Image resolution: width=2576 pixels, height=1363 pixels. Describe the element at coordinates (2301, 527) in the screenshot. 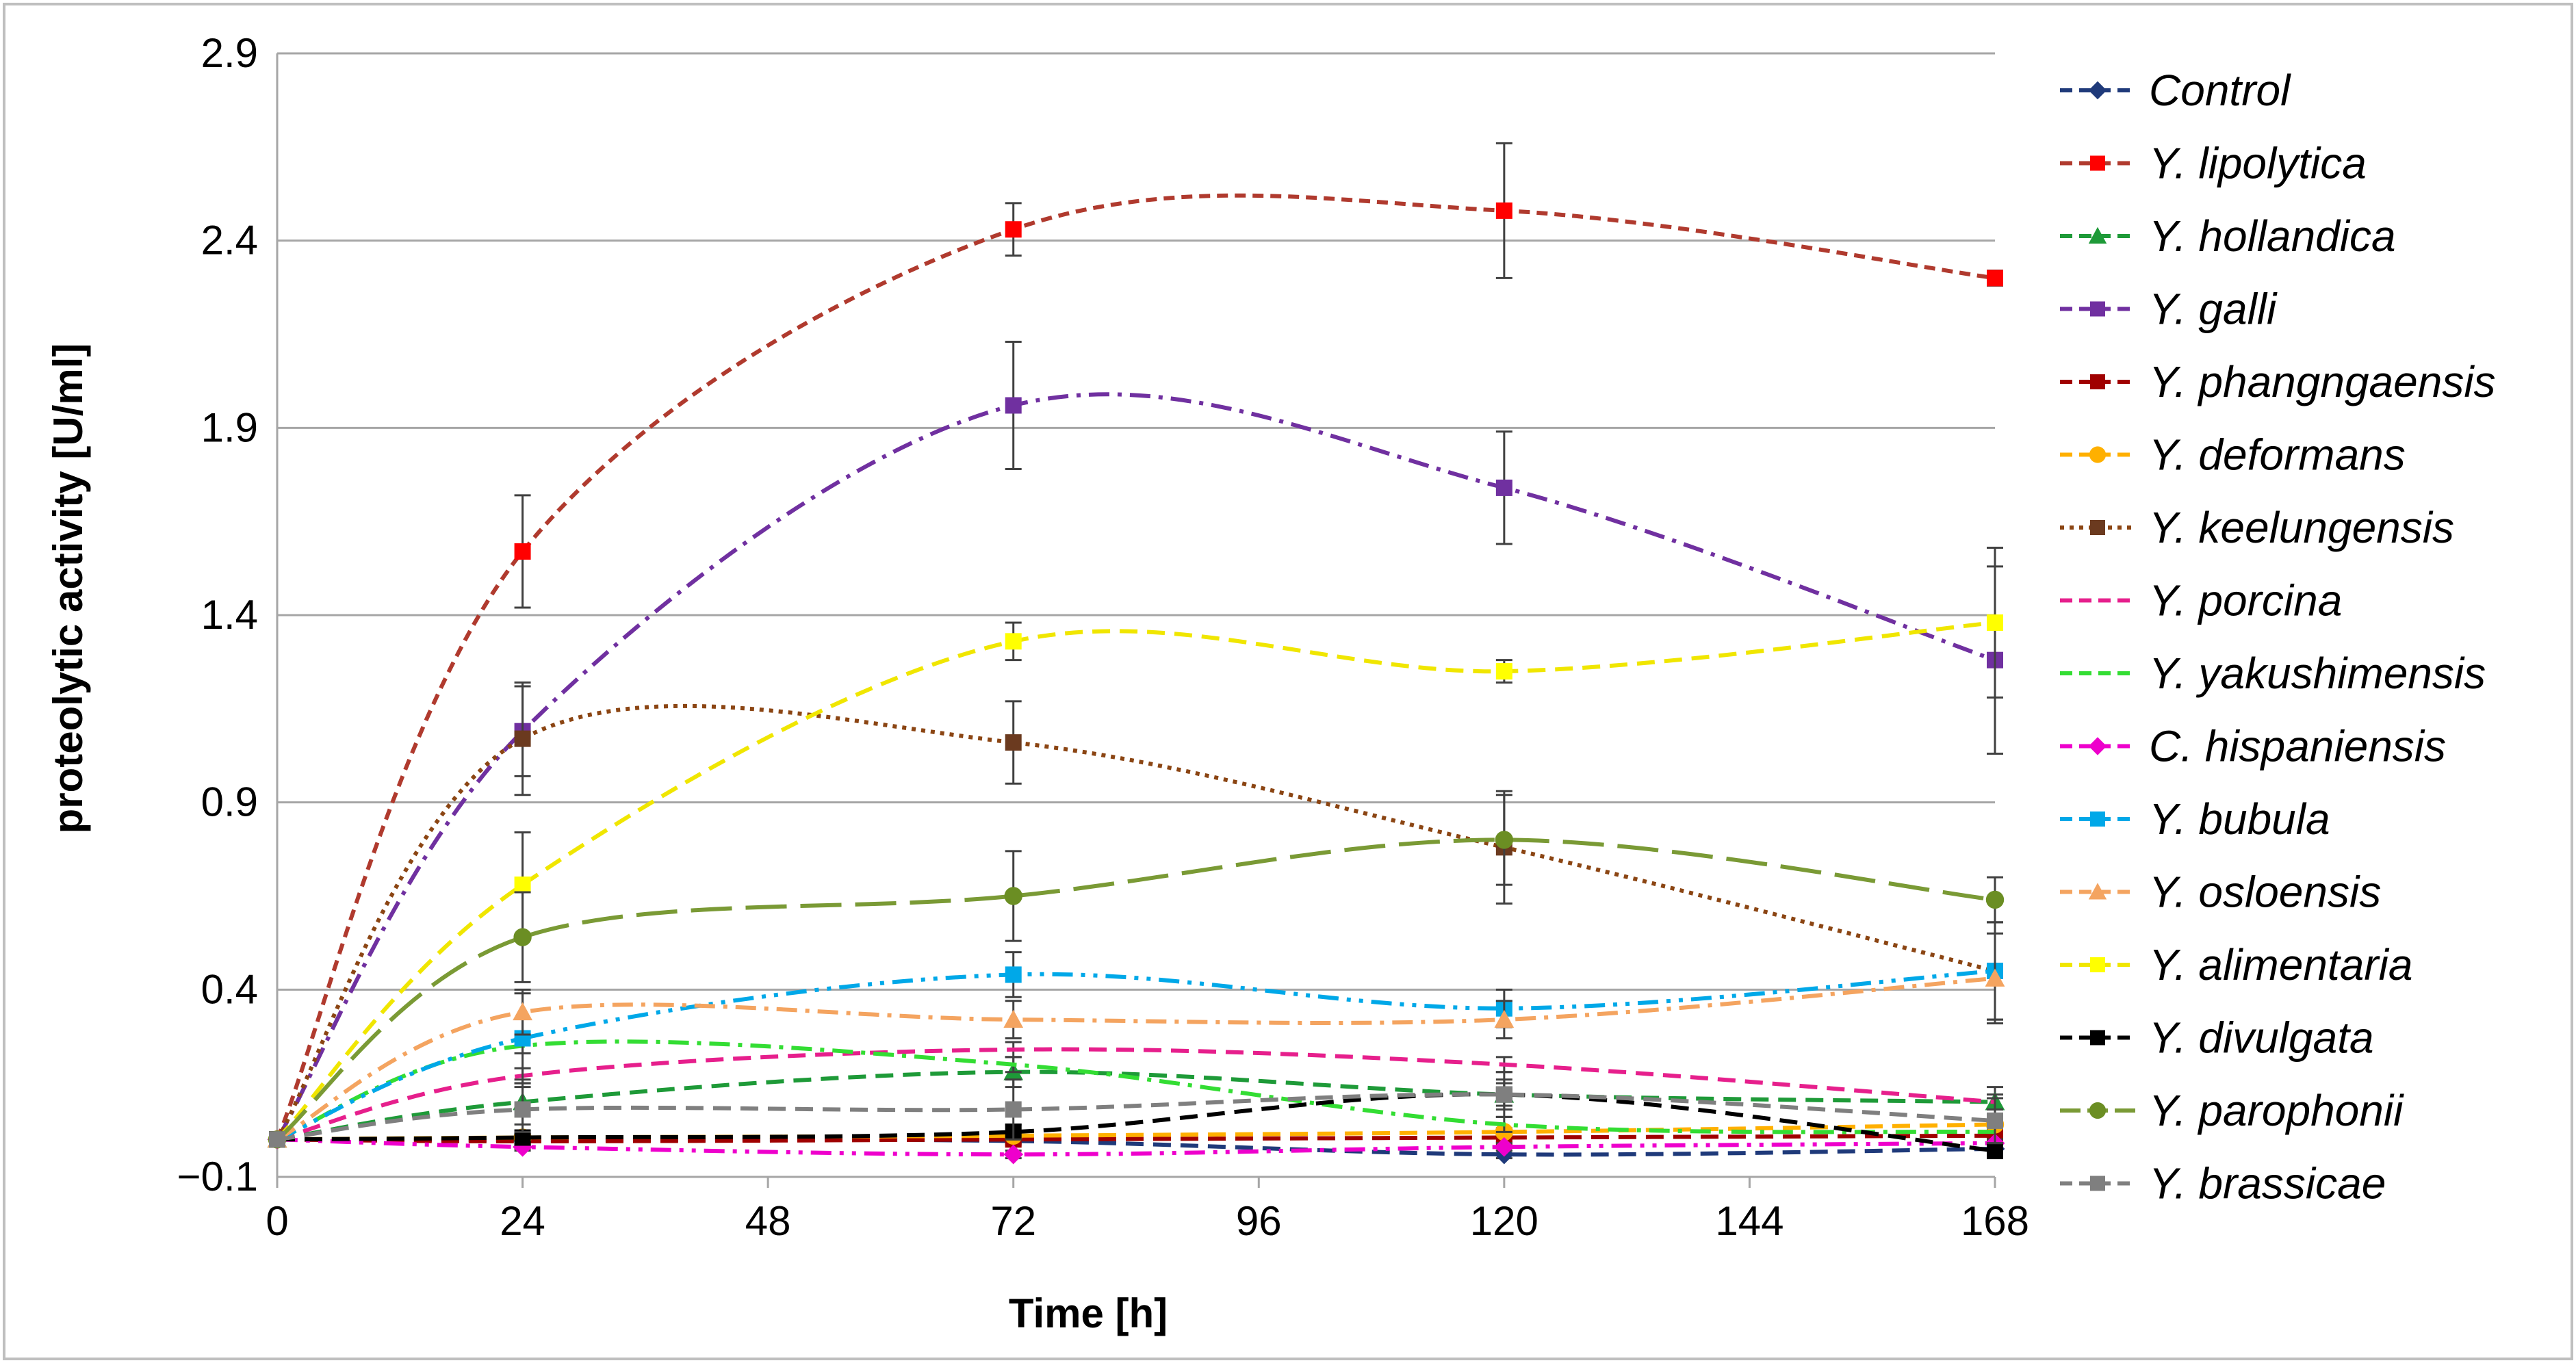

I see `legend-label: Y. keelungensis` at that location.